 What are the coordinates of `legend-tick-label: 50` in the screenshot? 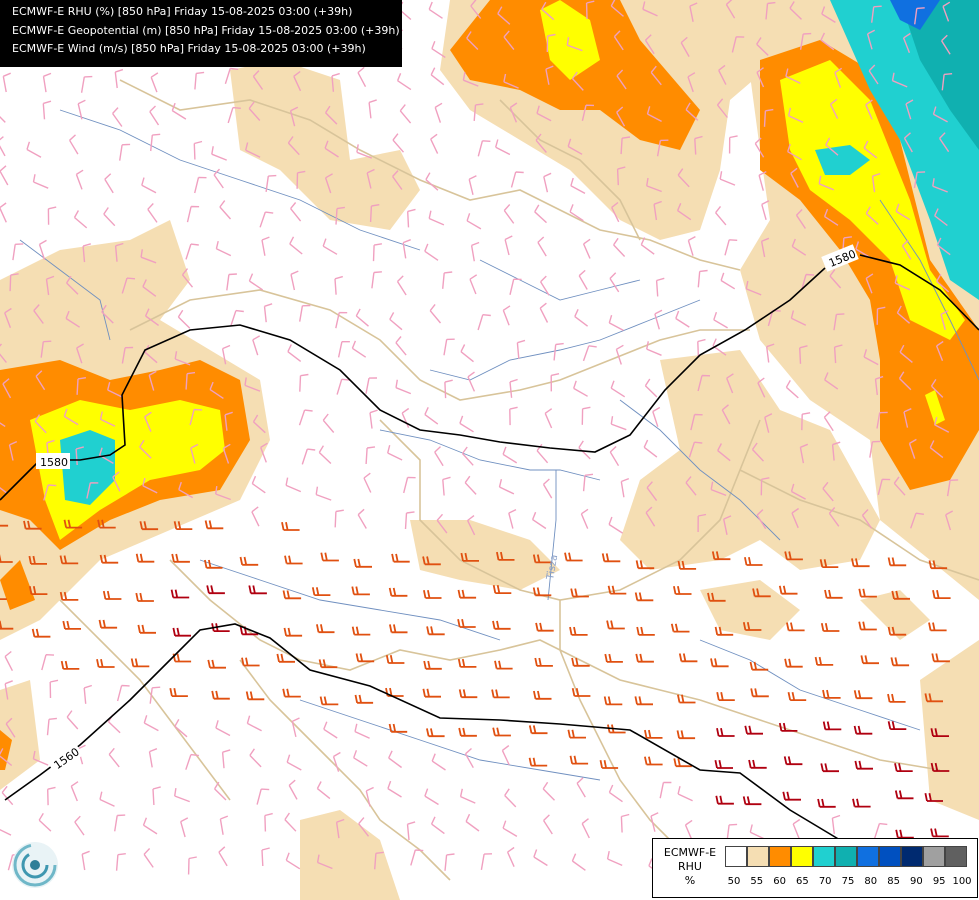 It's located at (734, 881).